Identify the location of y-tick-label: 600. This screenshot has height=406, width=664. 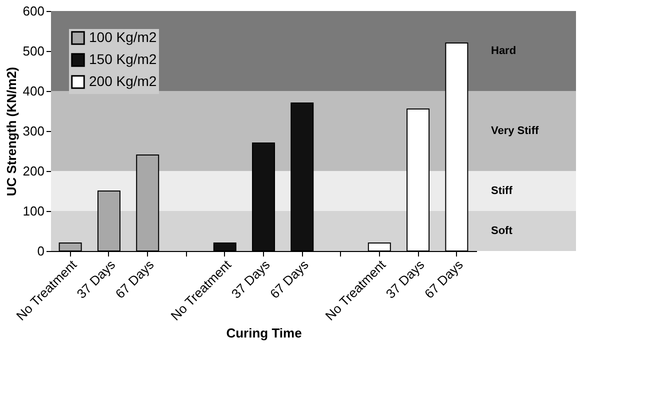
(33, 11).